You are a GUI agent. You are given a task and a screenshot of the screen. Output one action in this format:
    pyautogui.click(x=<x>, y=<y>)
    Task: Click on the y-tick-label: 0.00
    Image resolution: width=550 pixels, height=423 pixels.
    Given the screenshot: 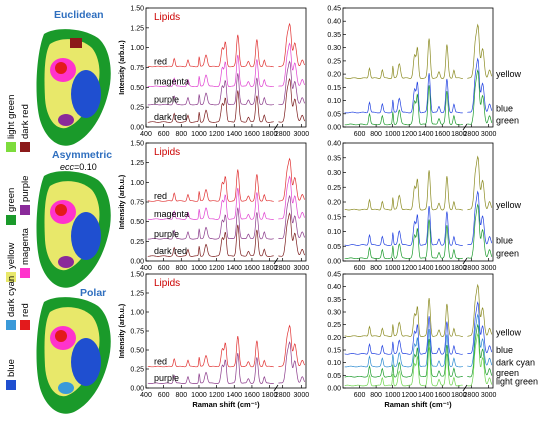 What is the action you would take?
    pyautogui.click(x=334, y=262)
    